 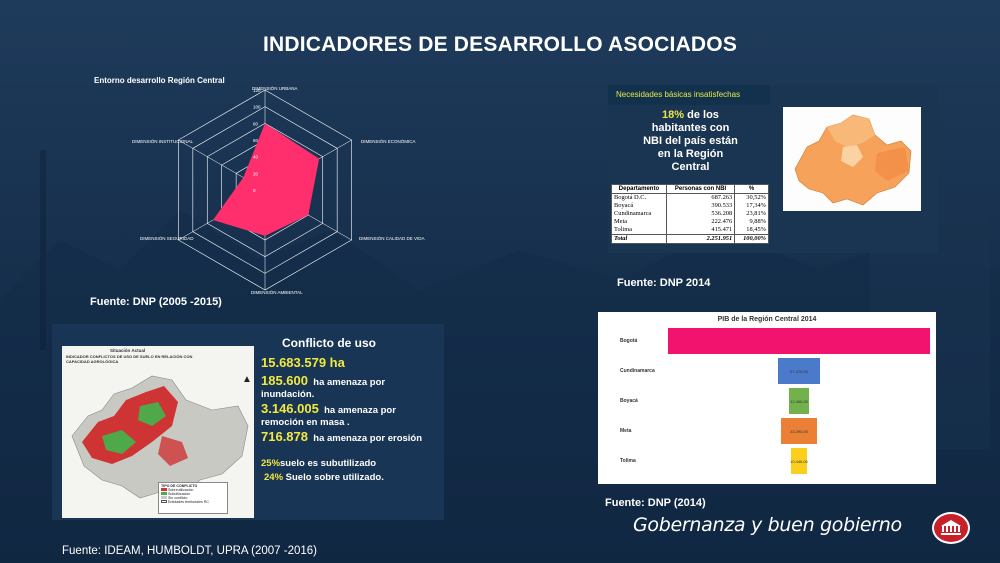 I want to click on cell: Bogotá D.C., so click(x=639, y=197).